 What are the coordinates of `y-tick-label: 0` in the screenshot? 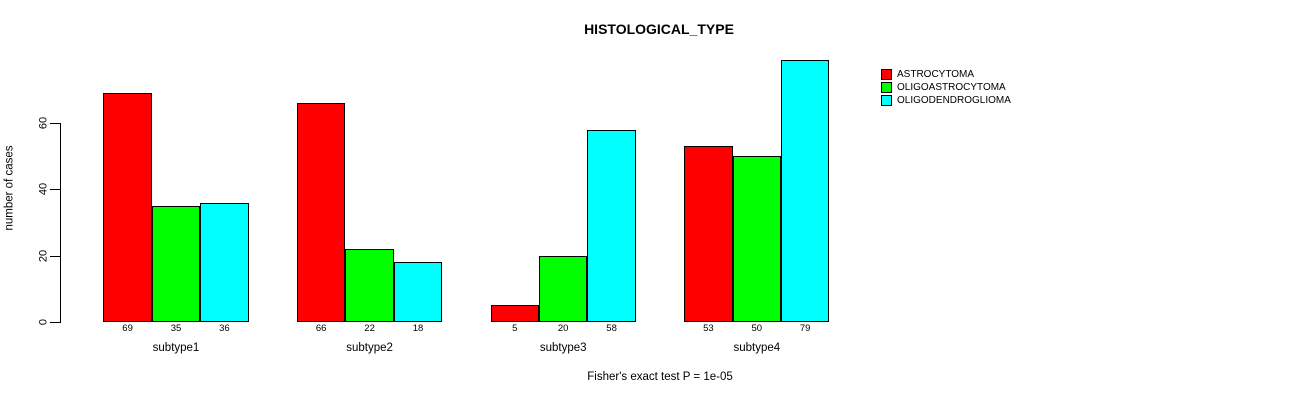 It's located at (43, 322).